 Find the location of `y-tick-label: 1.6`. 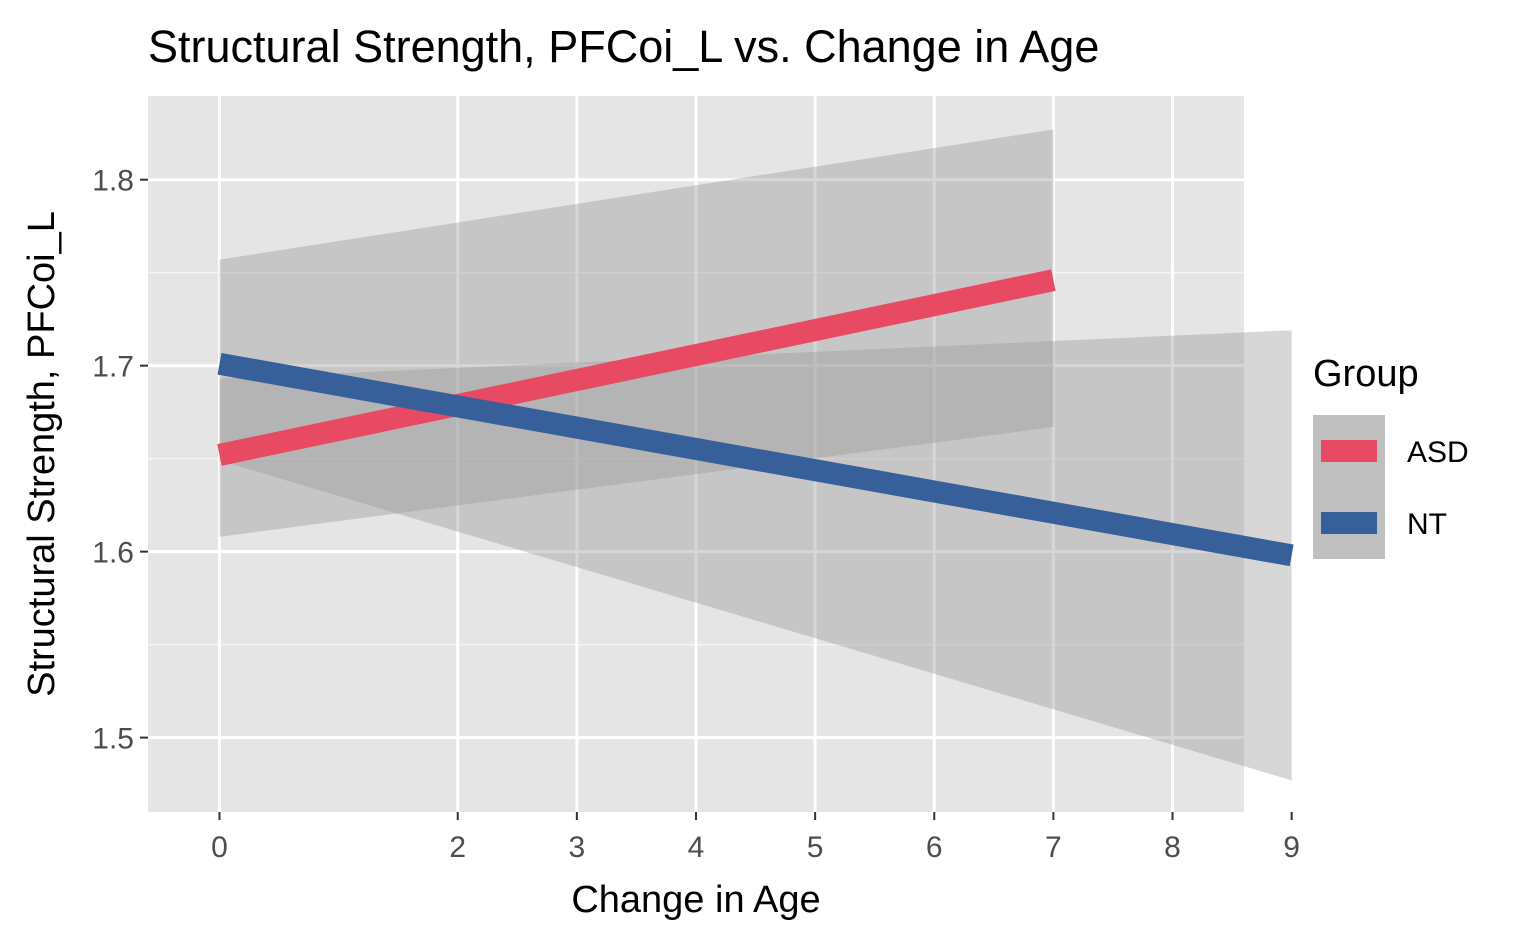

y-tick-label: 1.6 is located at coordinates (113, 553).